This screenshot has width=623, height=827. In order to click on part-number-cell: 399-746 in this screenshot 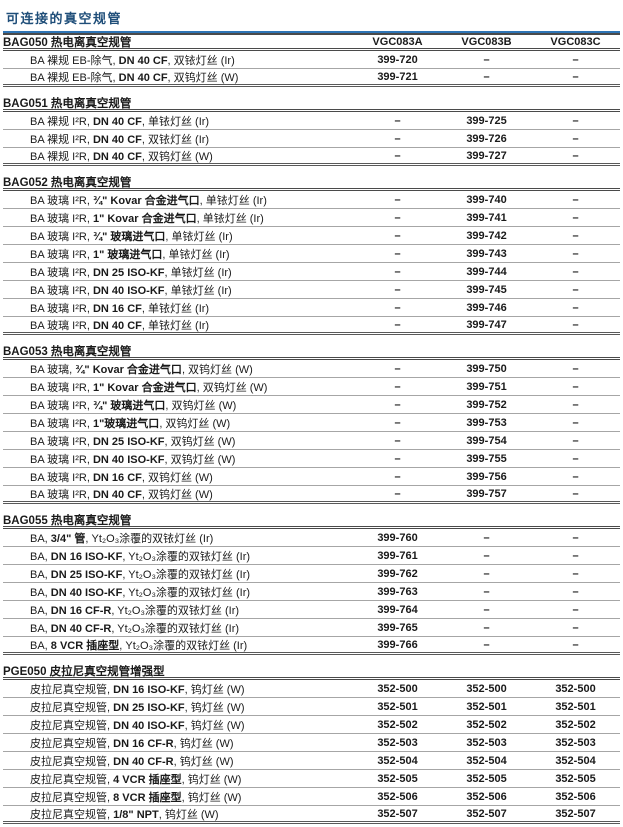, I will do `click(486, 307)`.